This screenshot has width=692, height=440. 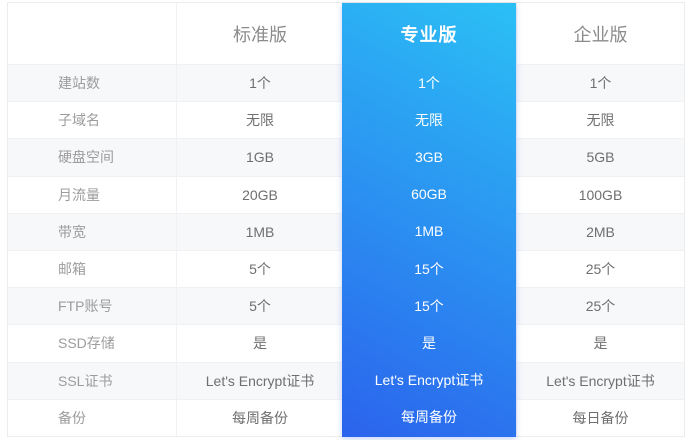 What do you see at coordinates (85, 306) in the screenshot?
I see `feature-label: FTP账号` at bounding box center [85, 306].